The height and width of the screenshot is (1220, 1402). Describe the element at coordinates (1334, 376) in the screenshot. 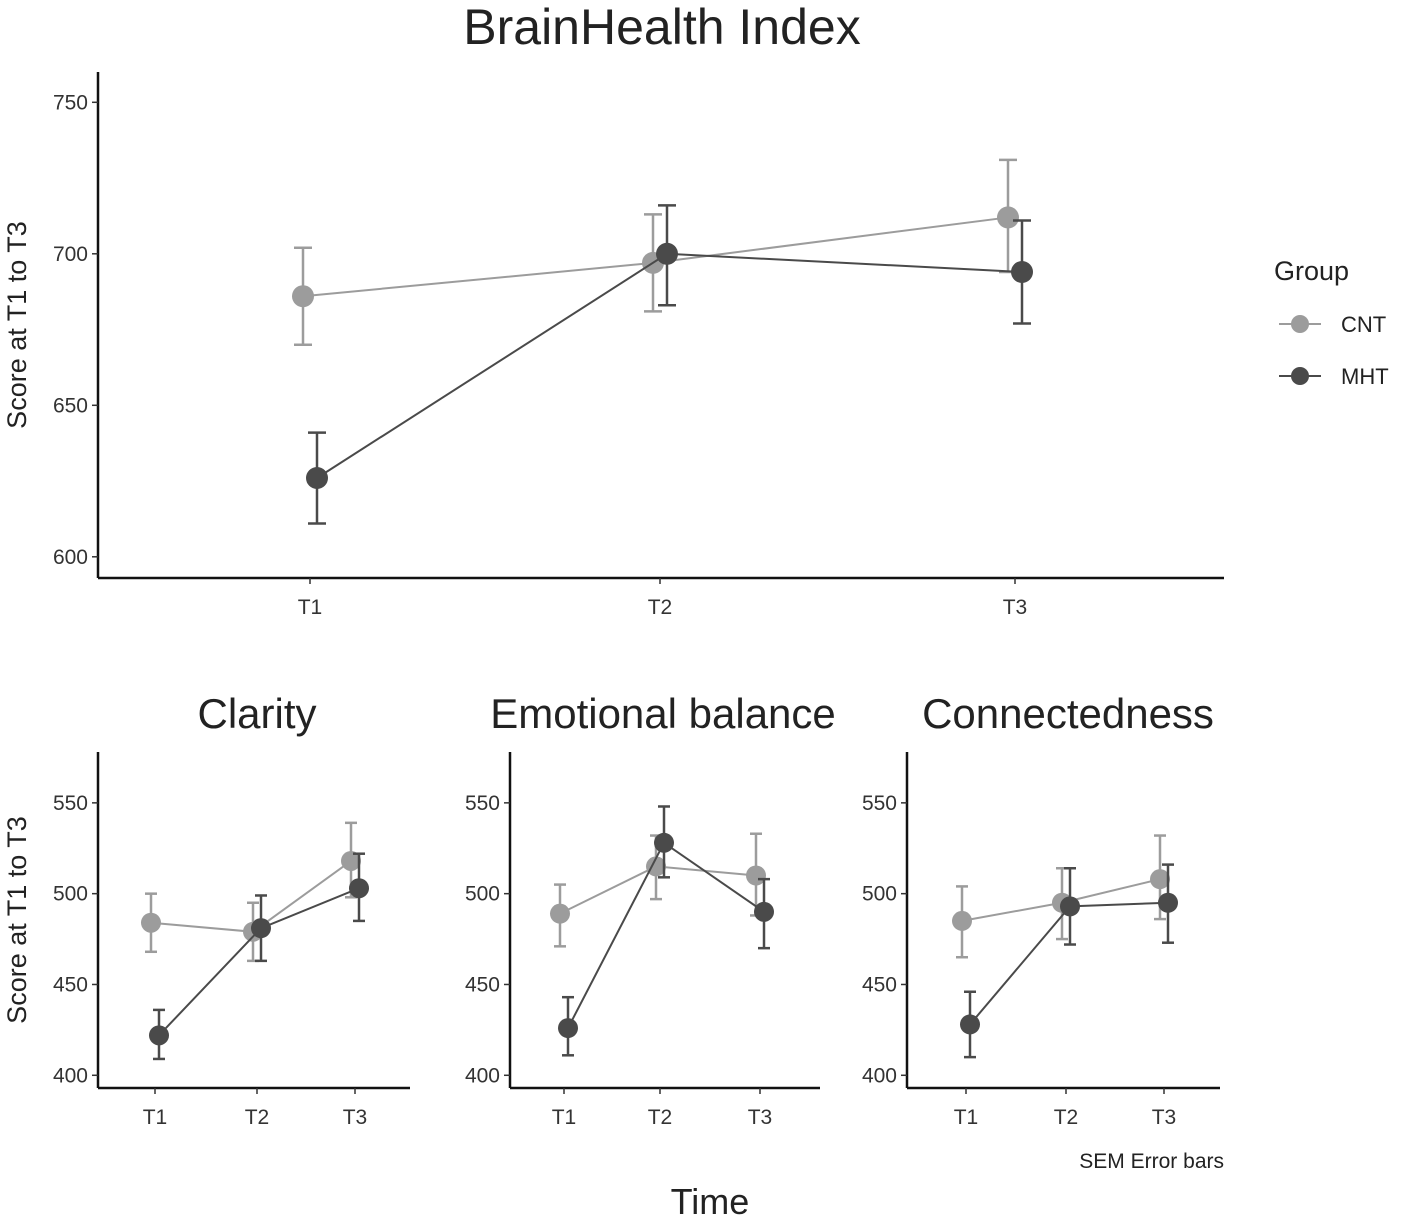

I see `legend-entry-mht: MHT` at that location.